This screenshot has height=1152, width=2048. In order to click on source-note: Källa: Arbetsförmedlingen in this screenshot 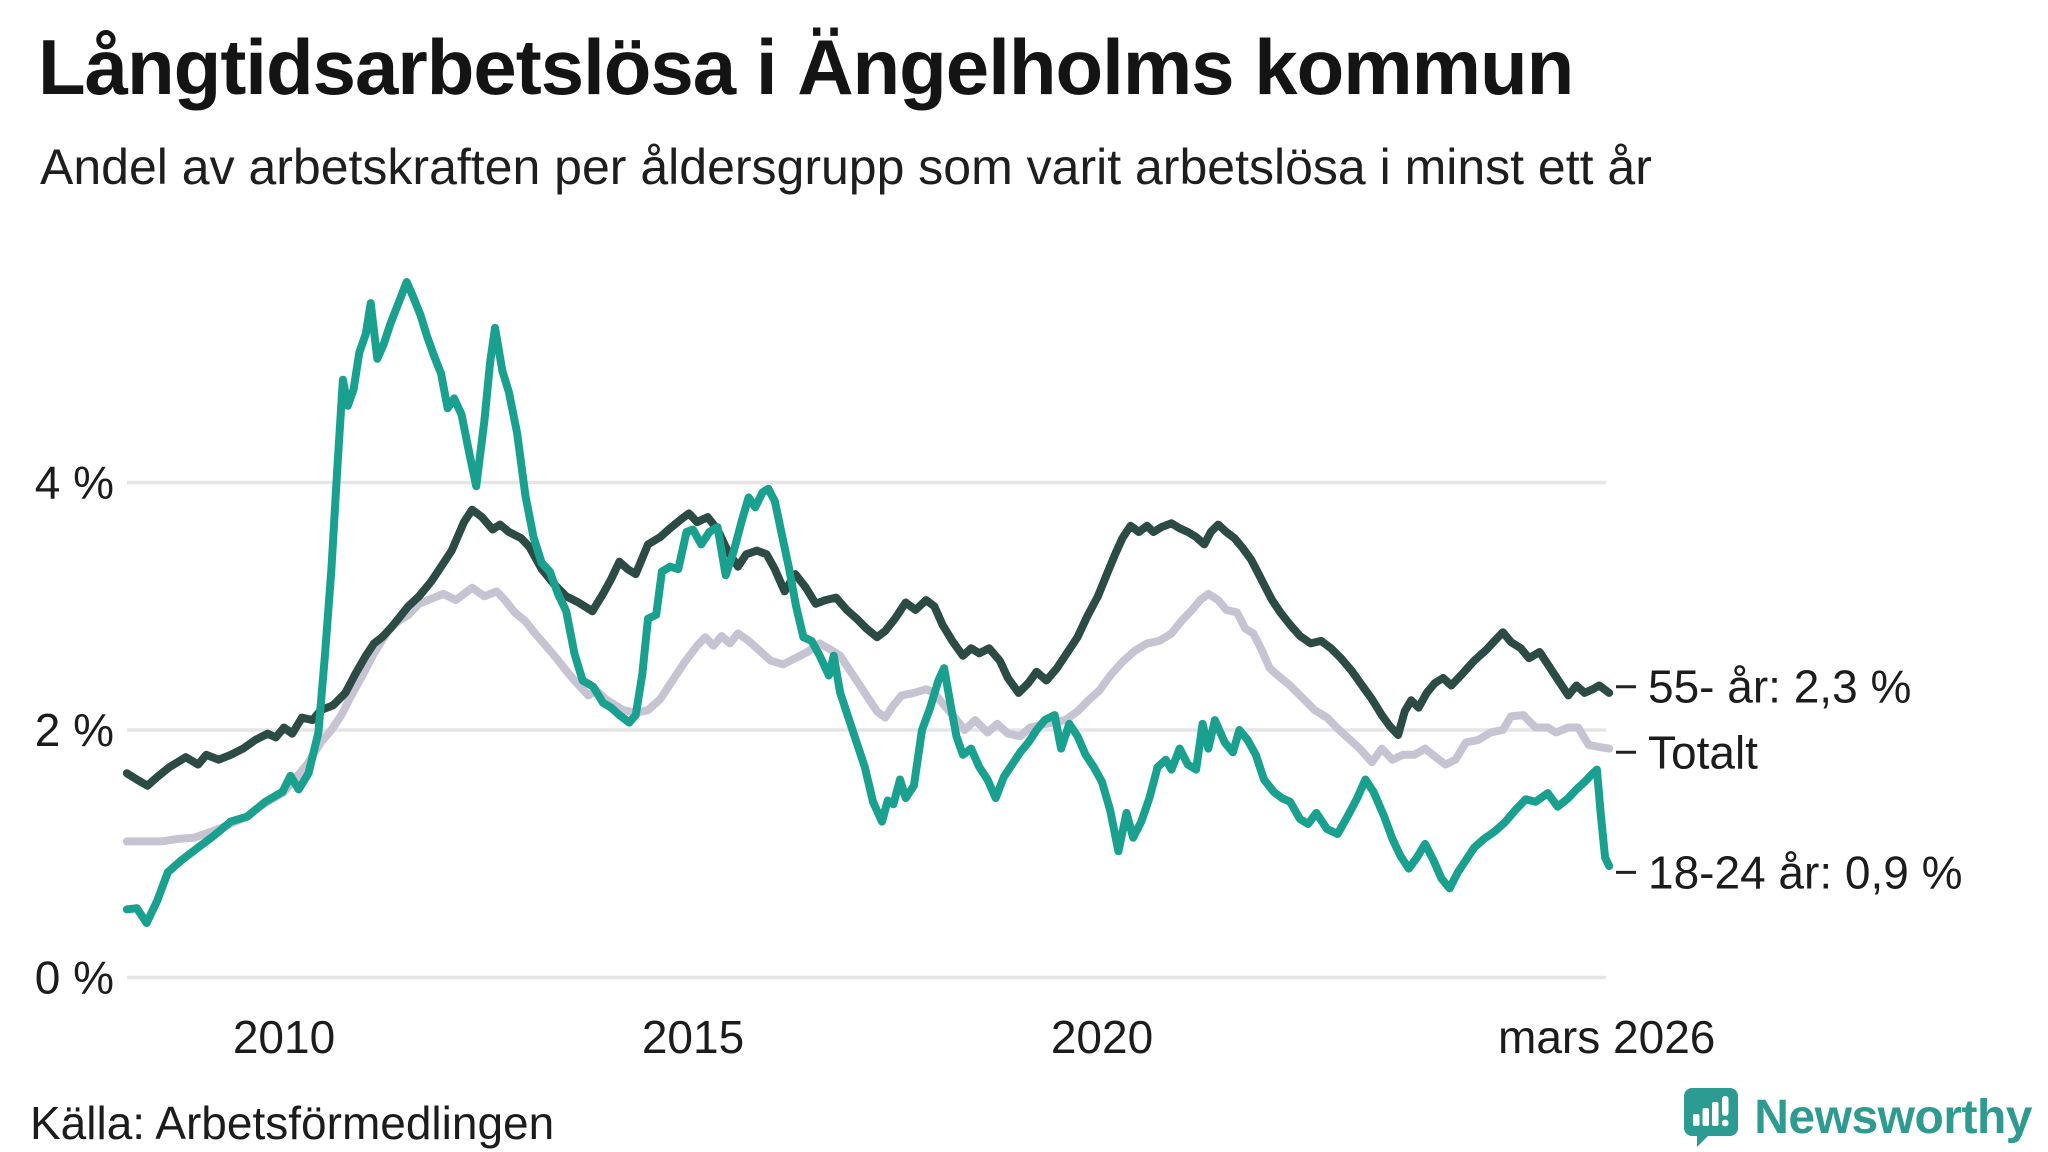, I will do `click(292, 1123)`.